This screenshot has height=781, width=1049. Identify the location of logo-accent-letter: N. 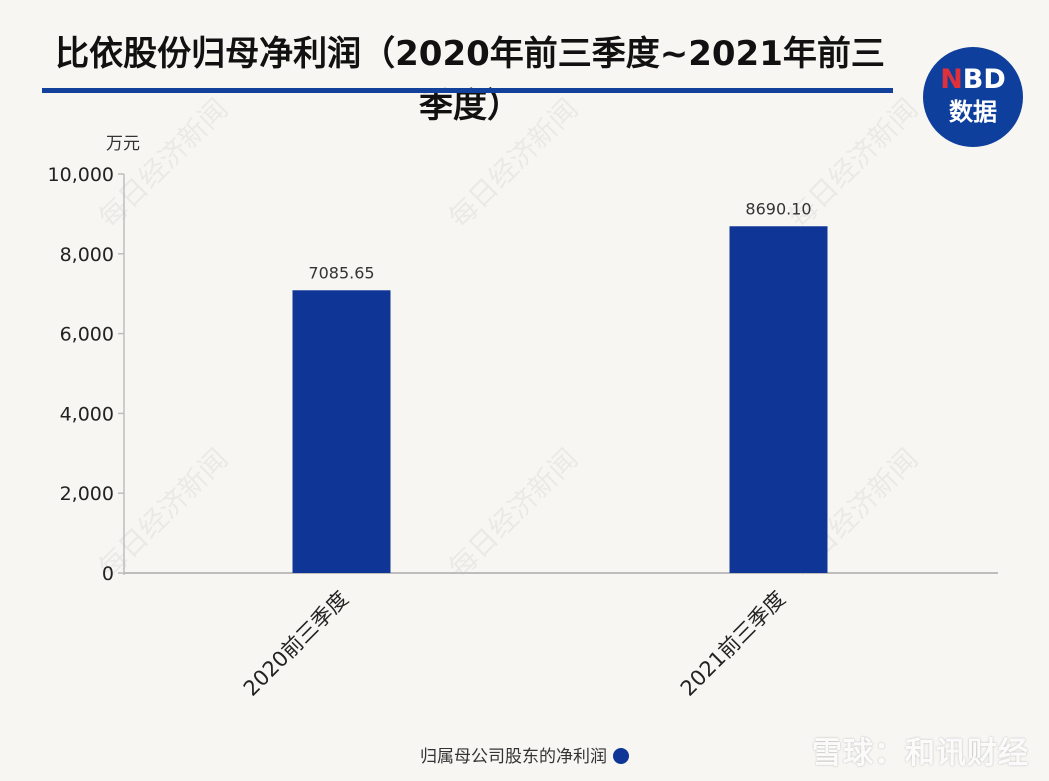
(951, 79).